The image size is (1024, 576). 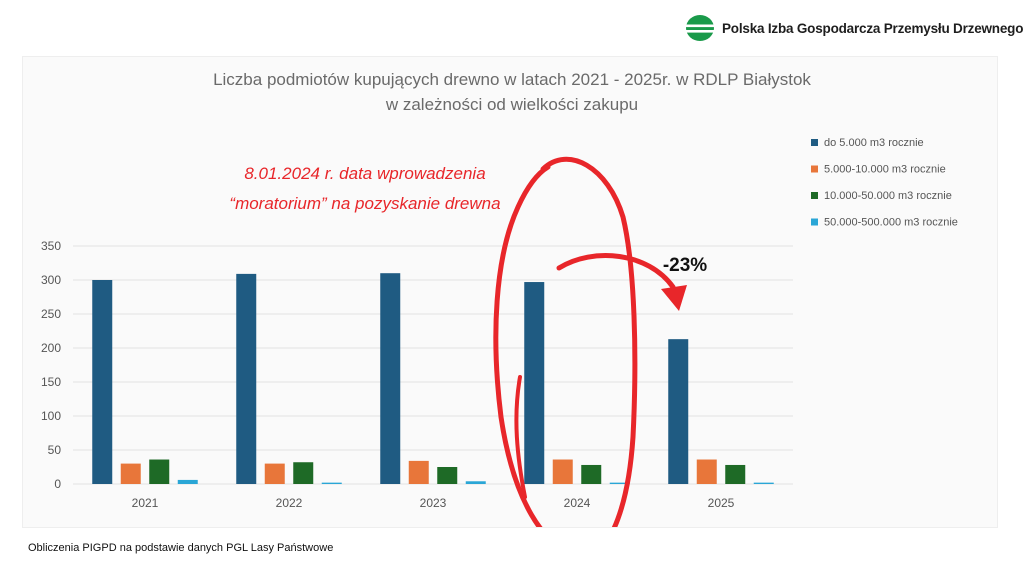 What do you see at coordinates (433, 503) in the screenshot?
I see `x-tick-label: 2023` at bounding box center [433, 503].